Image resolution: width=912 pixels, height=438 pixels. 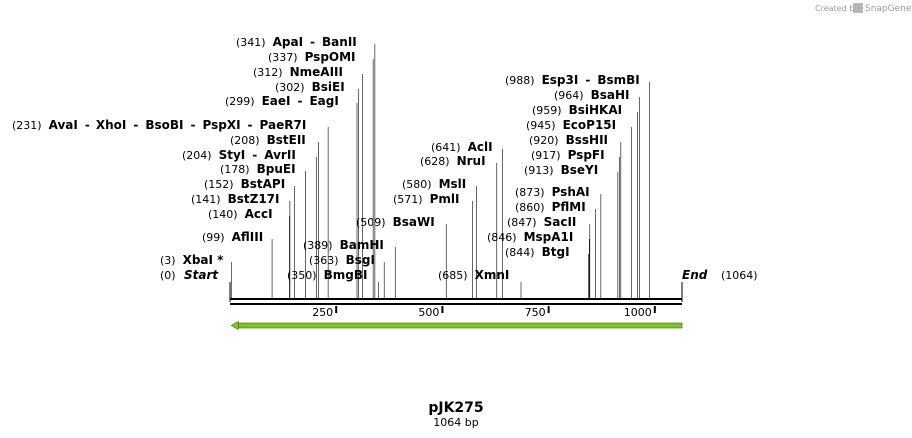 What do you see at coordinates (408, 199) in the screenshot?
I see `site-position: (571)` at bounding box center [408, 199].